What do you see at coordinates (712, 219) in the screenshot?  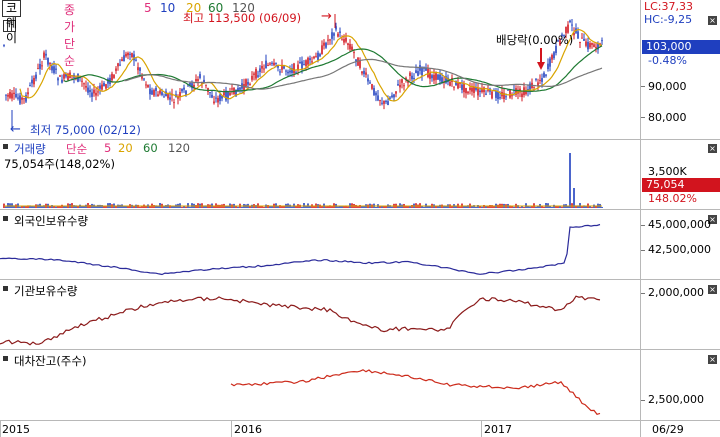 I see `foreign-close-icon: ×` at bounding box center [712, 219].